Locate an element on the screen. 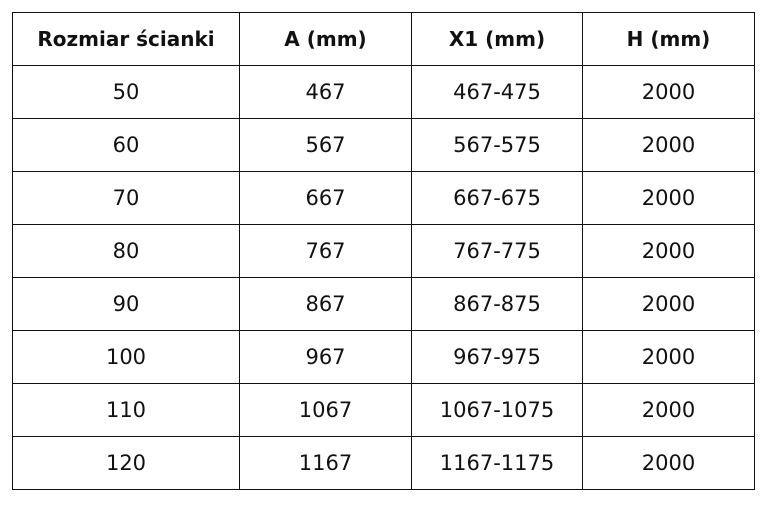 The height and width of the screenshot is (512, 768). table-row: 80 767 767-775 2000 is located at coordinates (383, 251).